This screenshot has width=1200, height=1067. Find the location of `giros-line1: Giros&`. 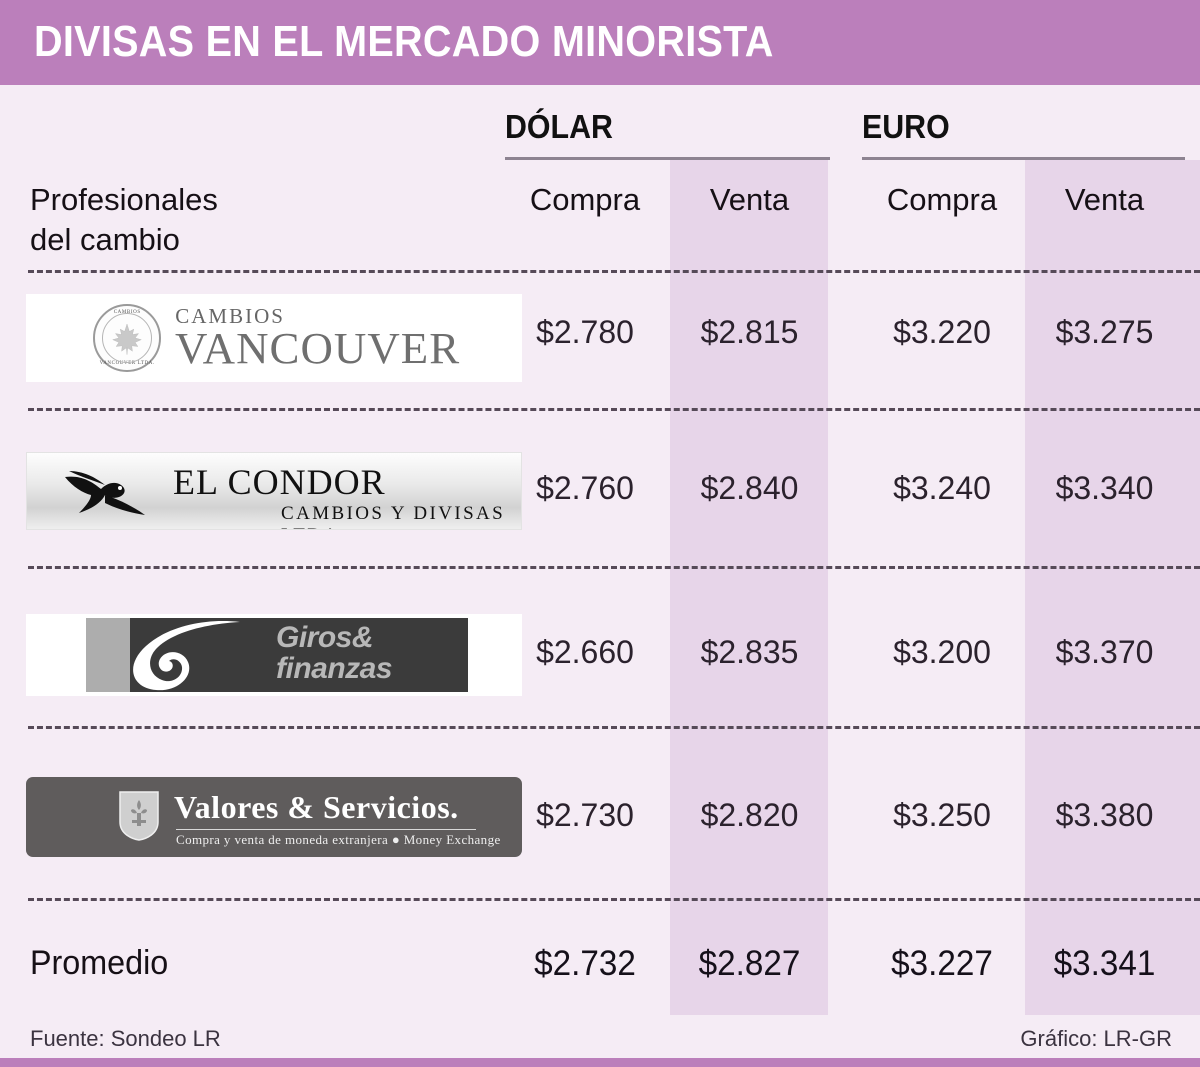

giros-line1: Giros& is located at coordinates (325, 637).